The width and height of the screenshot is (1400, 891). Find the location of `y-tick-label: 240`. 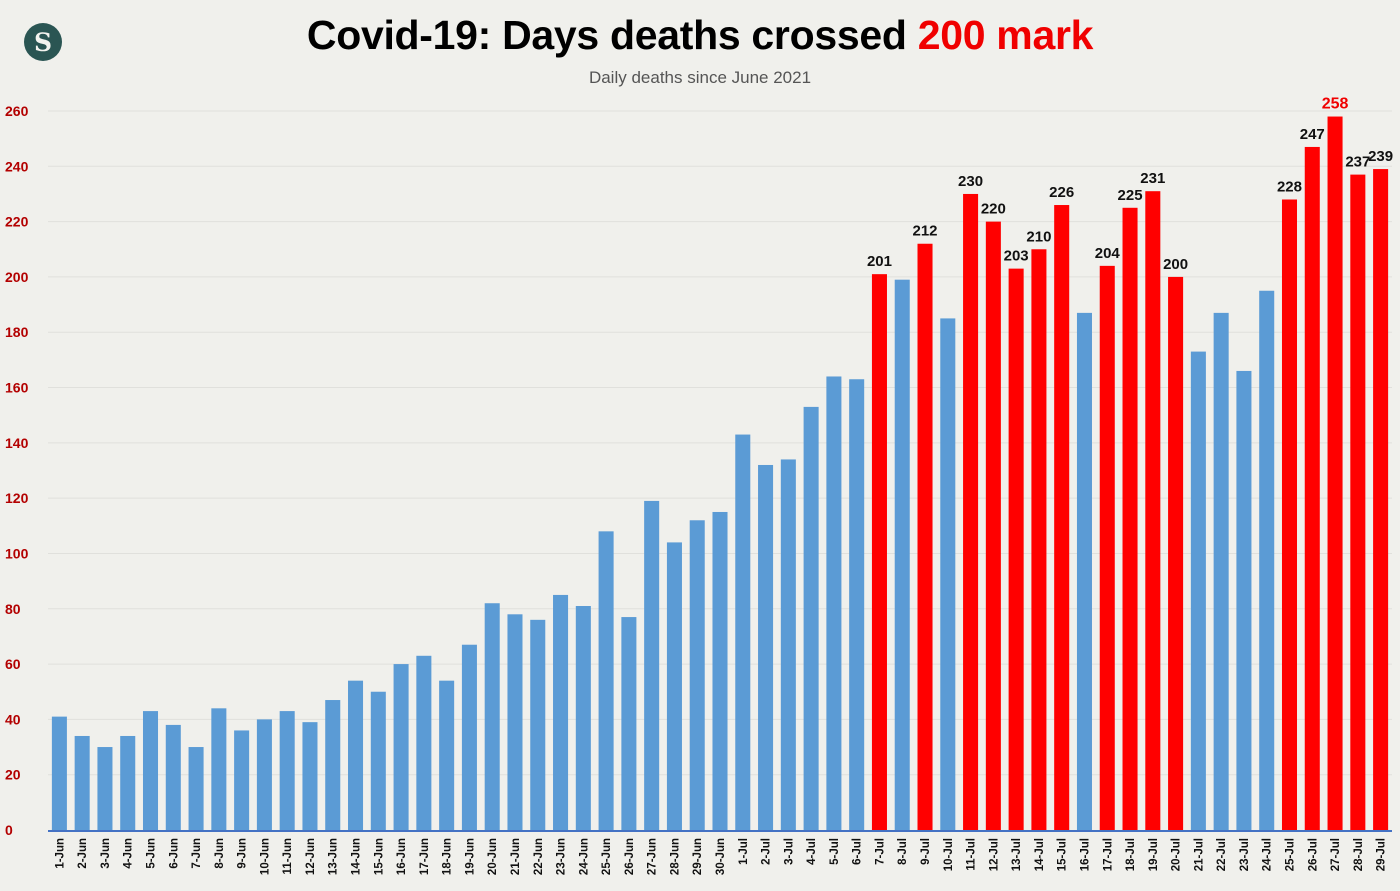

y-tick-label: 240 is located at coordinates (17, 166).